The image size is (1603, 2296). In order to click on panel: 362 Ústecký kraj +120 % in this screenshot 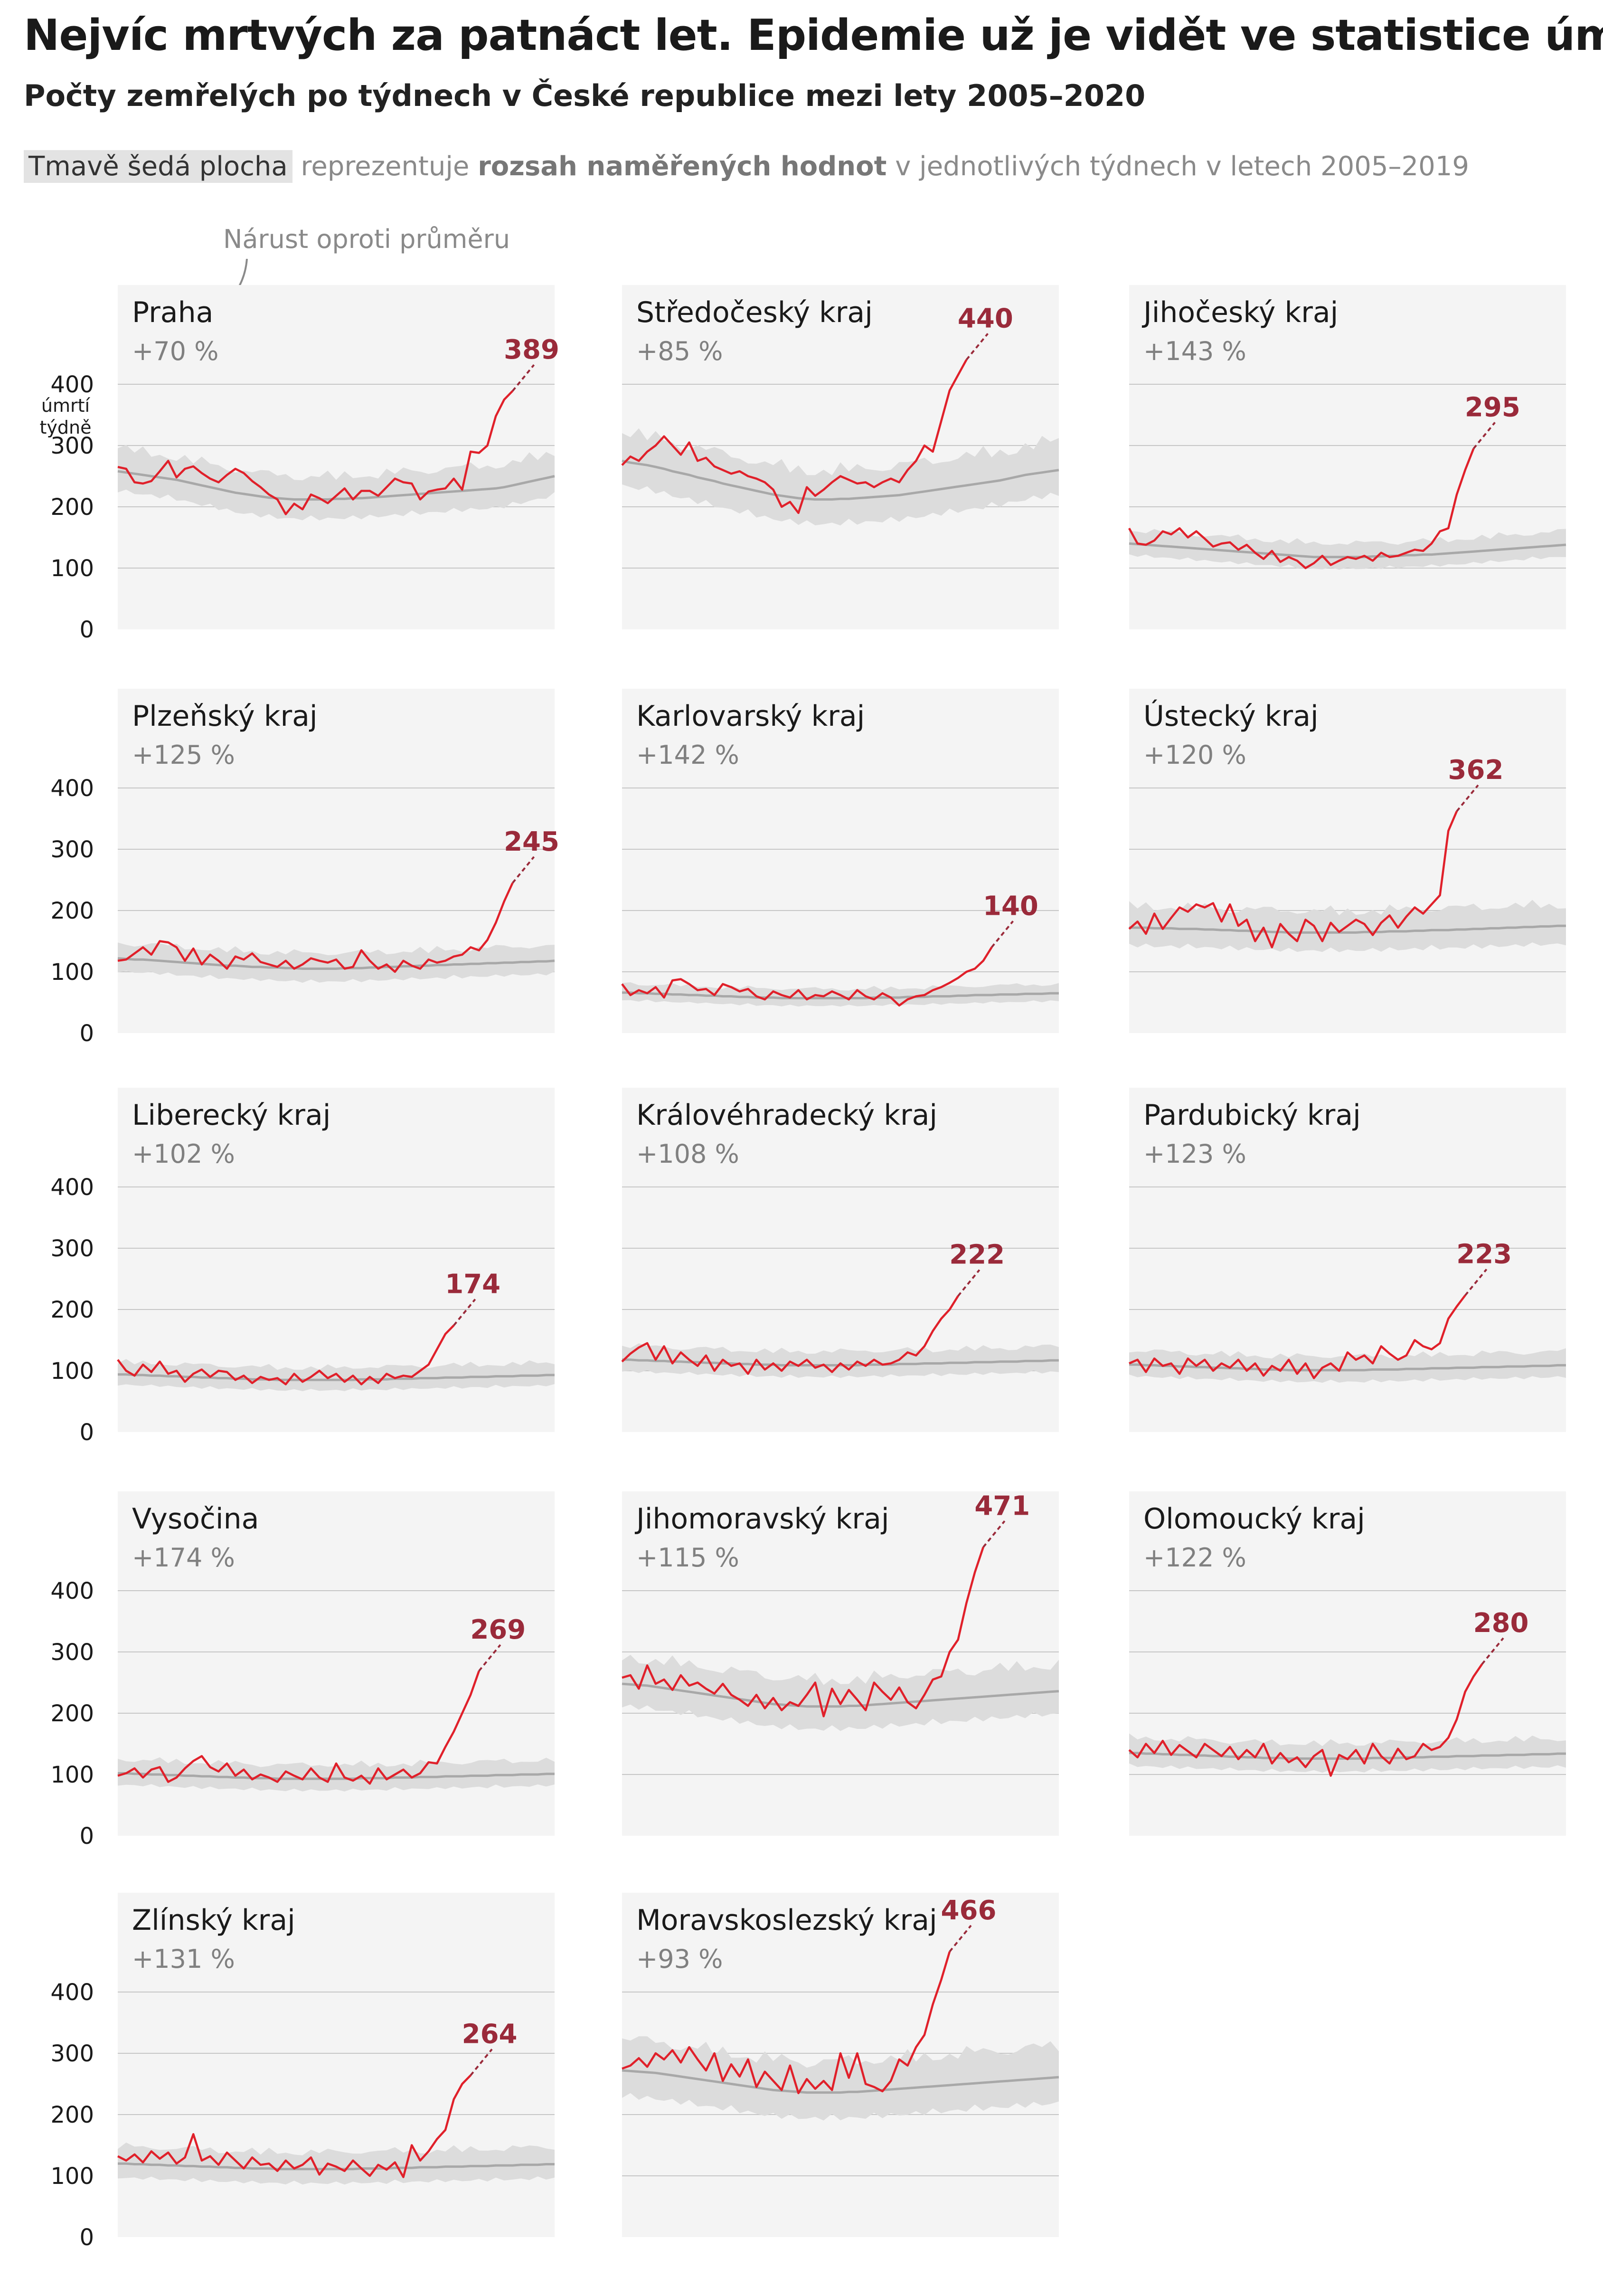, I will do `click(1347, 861)`.